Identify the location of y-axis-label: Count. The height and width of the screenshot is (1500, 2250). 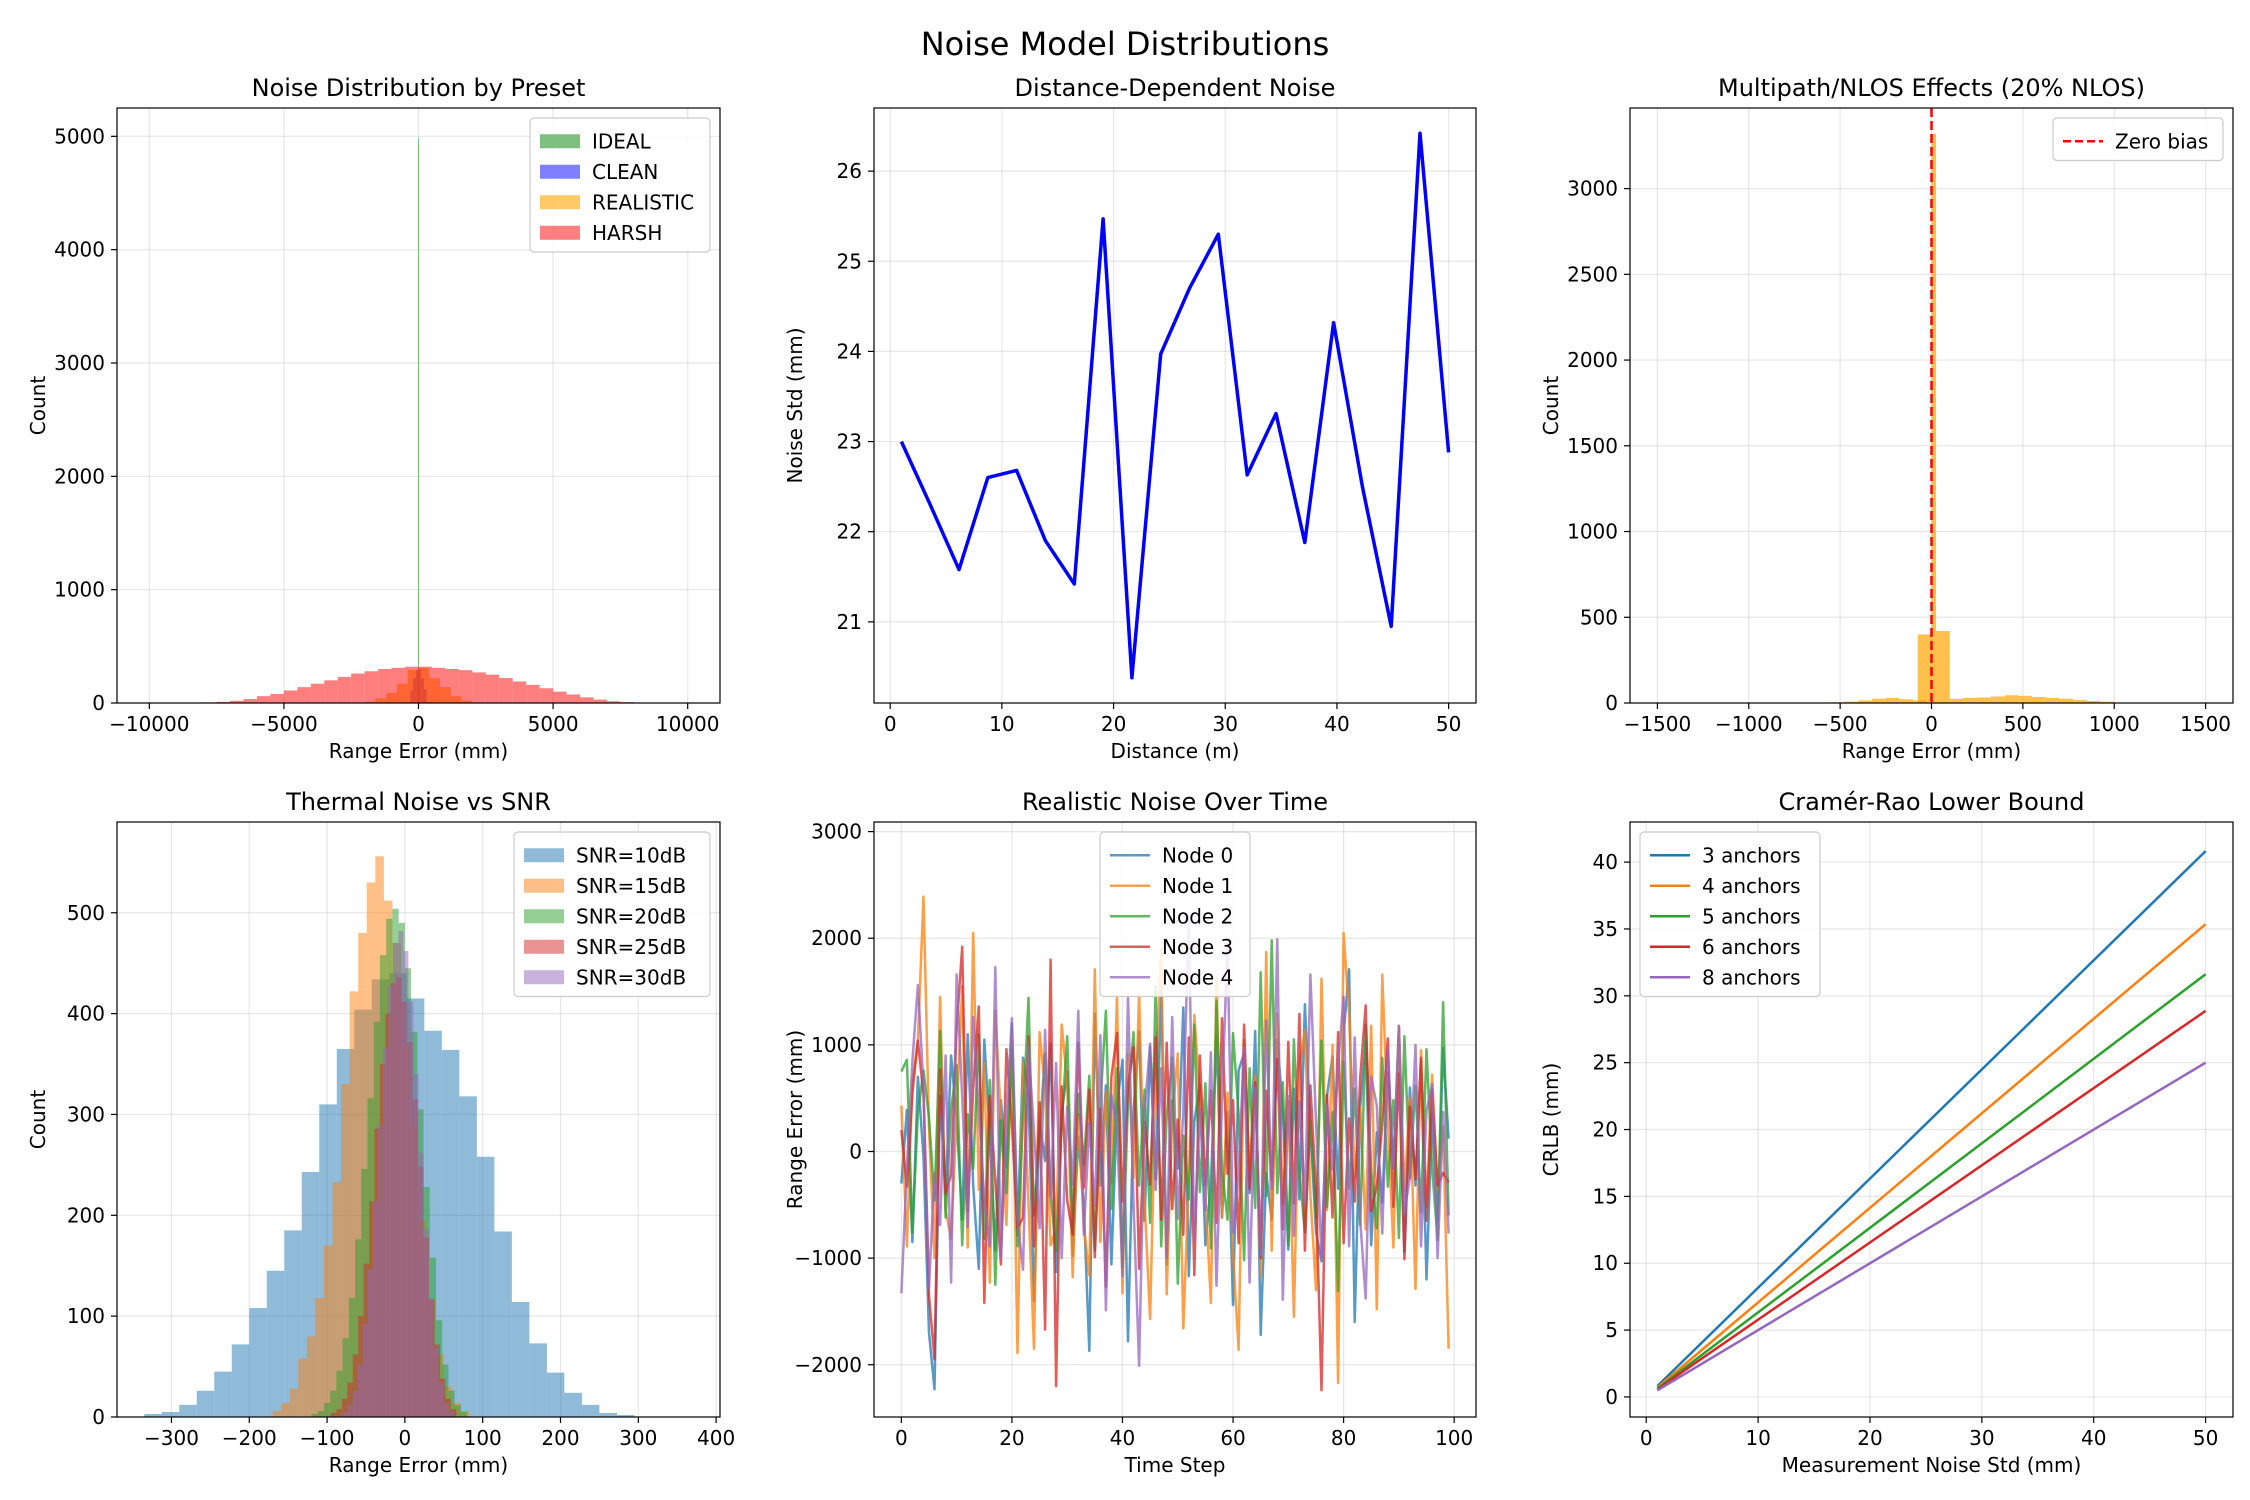
(1551, 406).